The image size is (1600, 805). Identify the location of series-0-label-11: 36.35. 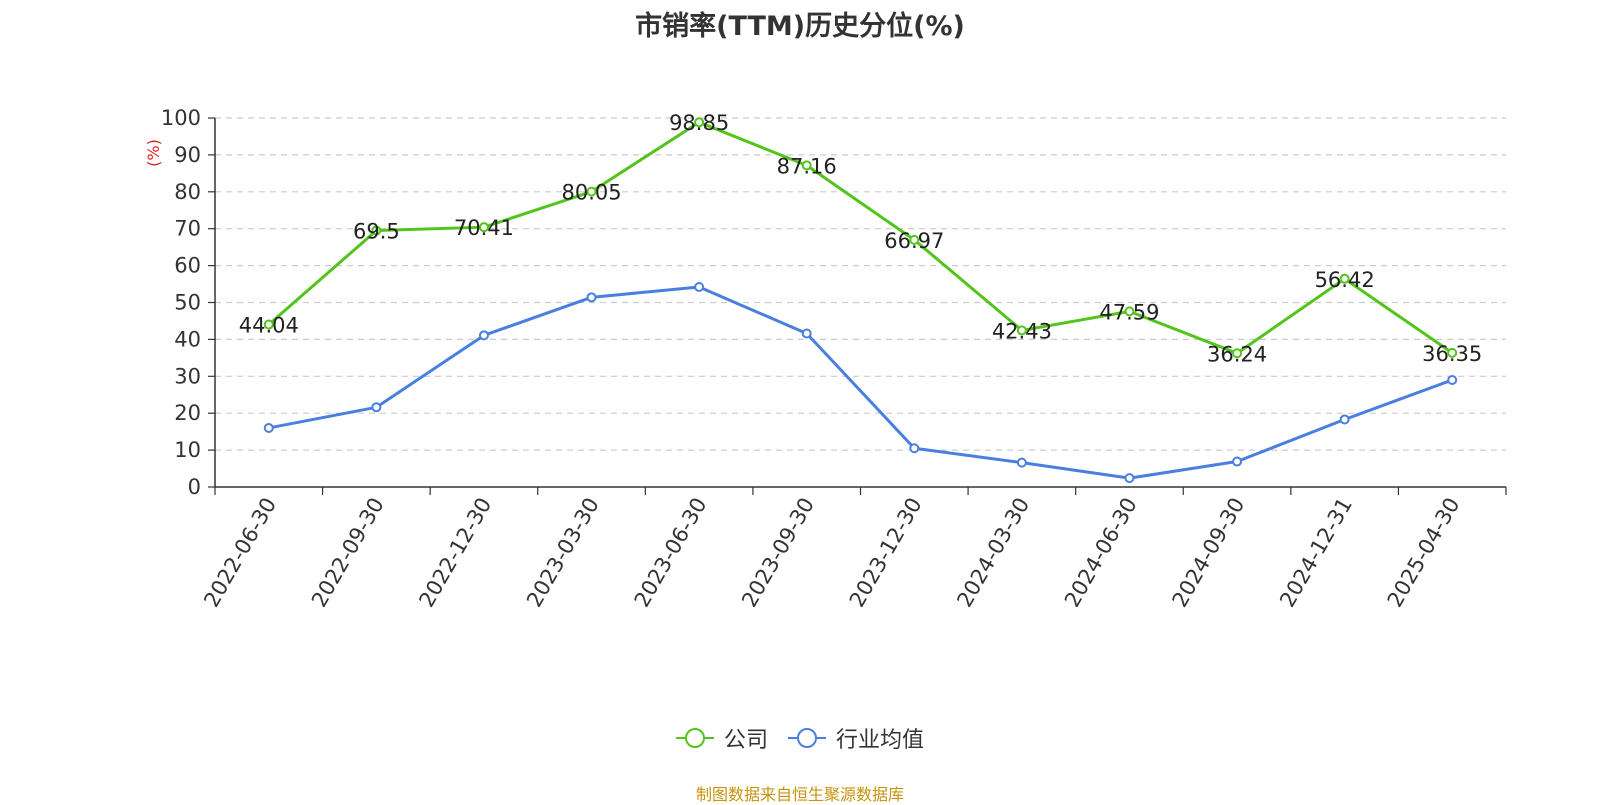
(1452, 354).